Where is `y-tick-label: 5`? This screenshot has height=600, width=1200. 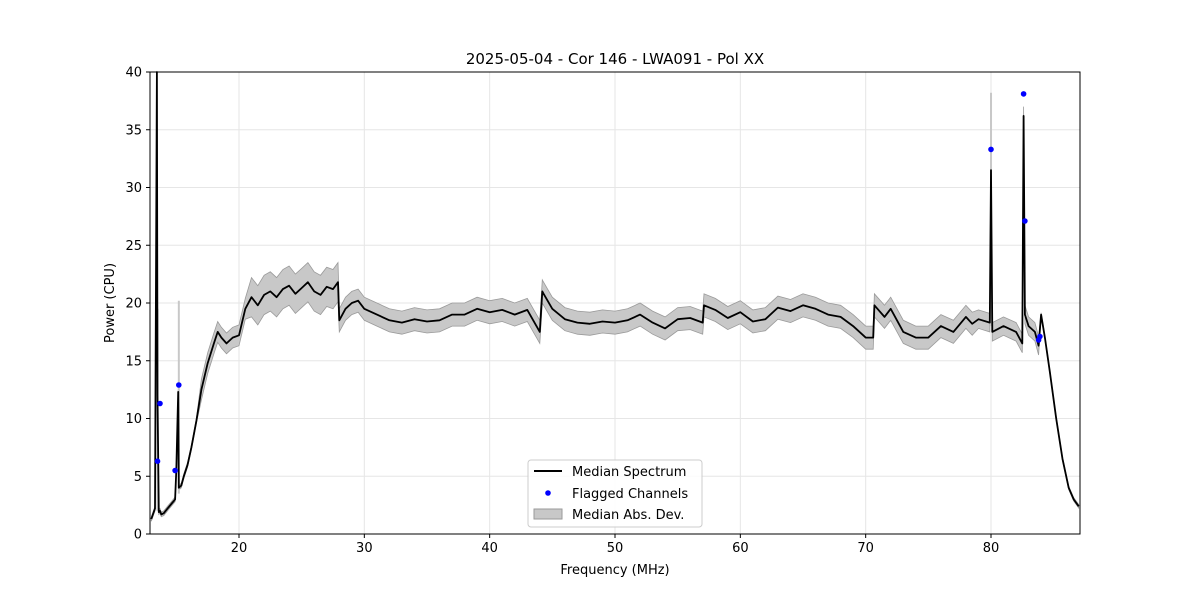 y-tick-label: 5 is located at coordinates (138, 477).